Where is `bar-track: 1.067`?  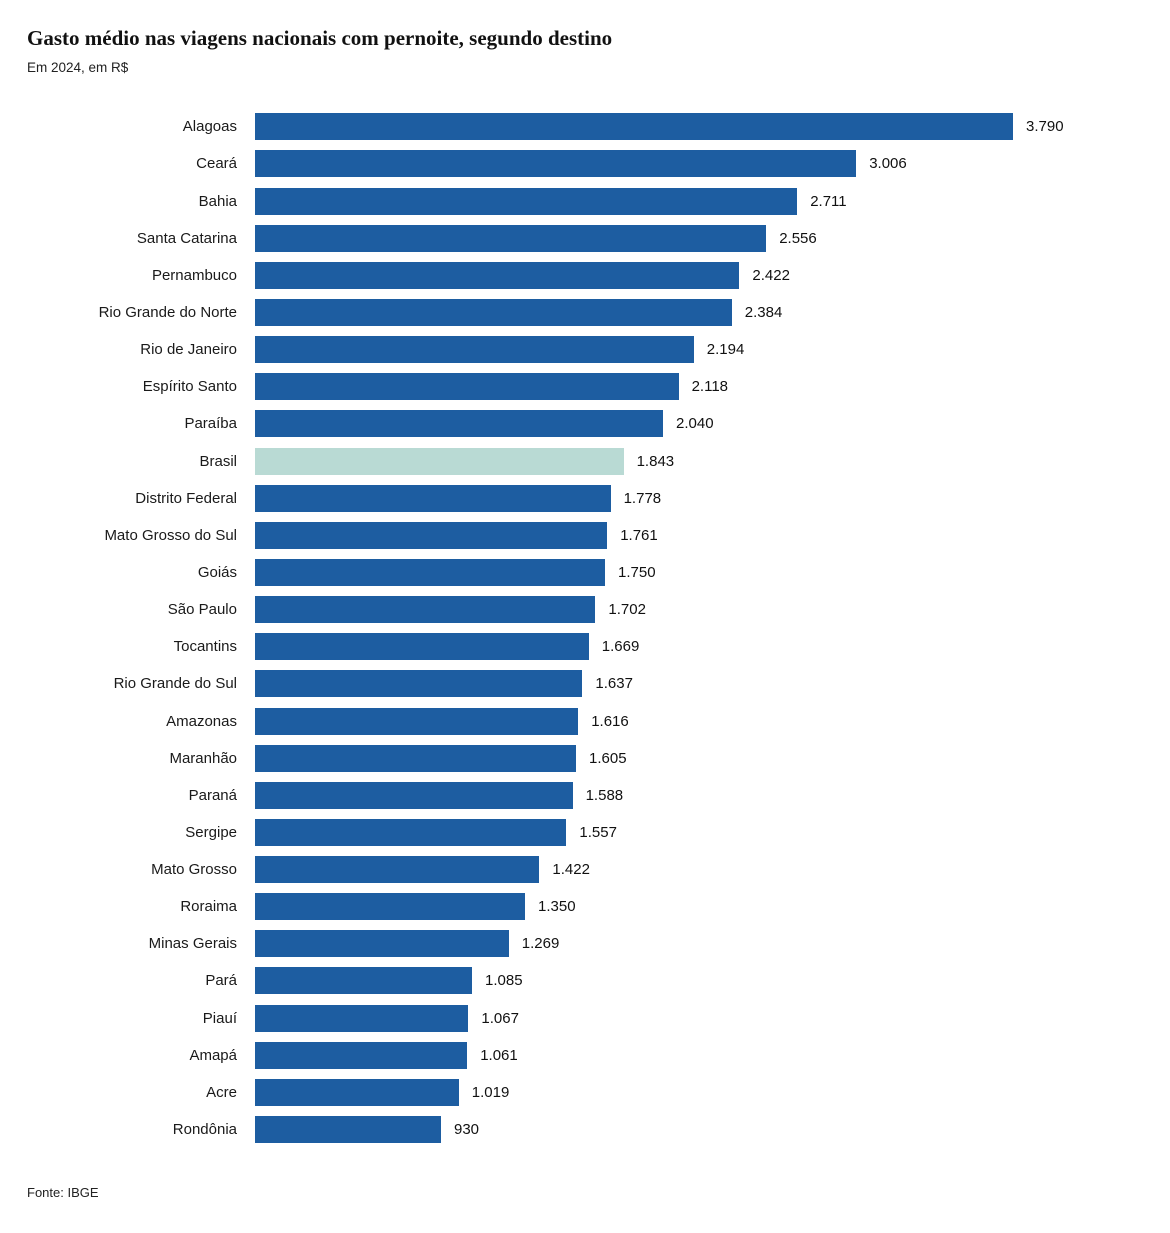 bar-track: 1.067 is located at coordinates (387, 1018).